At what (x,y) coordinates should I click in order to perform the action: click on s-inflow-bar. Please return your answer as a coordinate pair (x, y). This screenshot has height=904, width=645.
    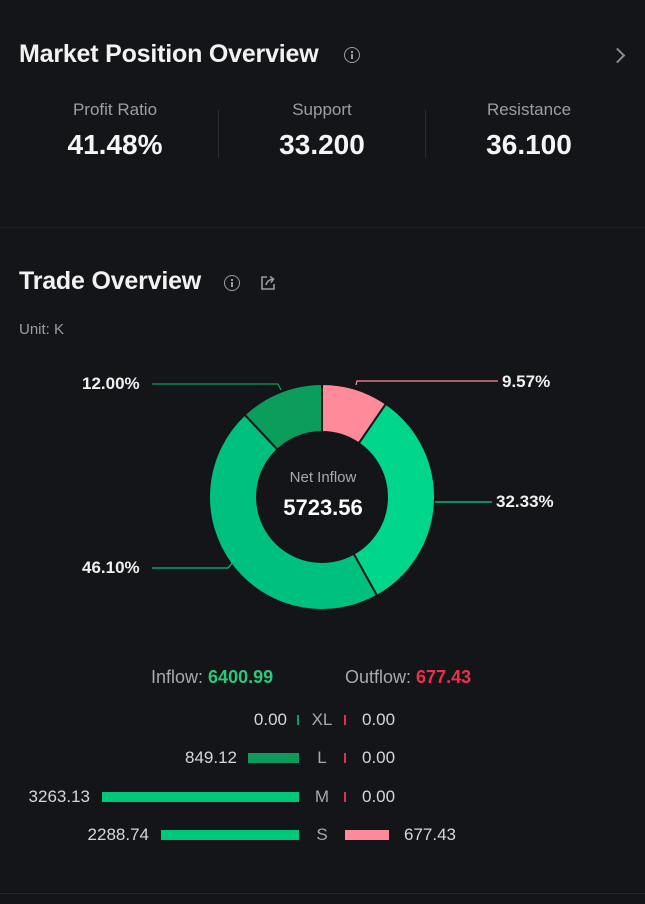
    Looking at the image, I should click on (230, 835).